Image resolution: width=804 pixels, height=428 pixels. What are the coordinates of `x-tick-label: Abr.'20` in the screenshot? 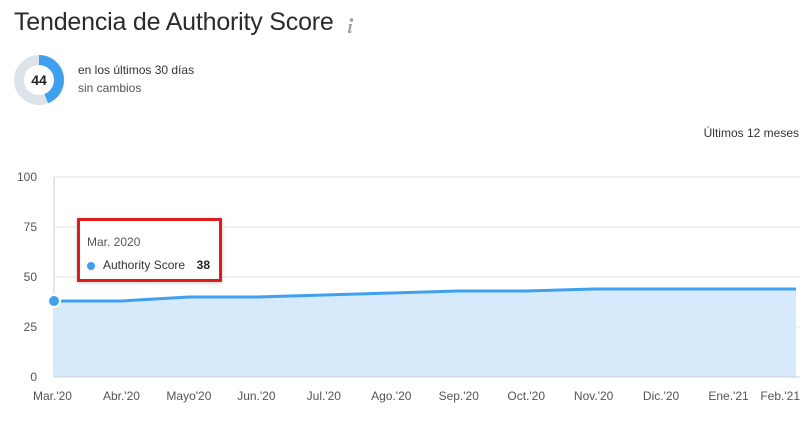 It's located at (121, 396).